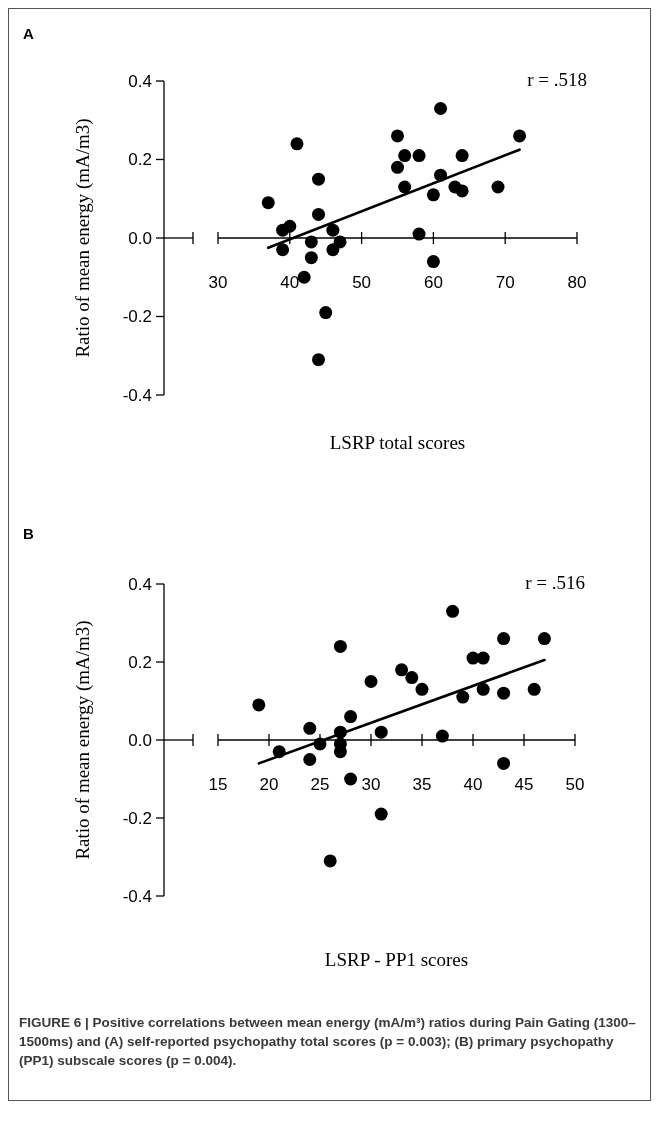 This screenshot has height=1124, width=657. Describe the element at coordinates (505, 282) in the screenshot. I see `x-tick-label: 70` at that location.